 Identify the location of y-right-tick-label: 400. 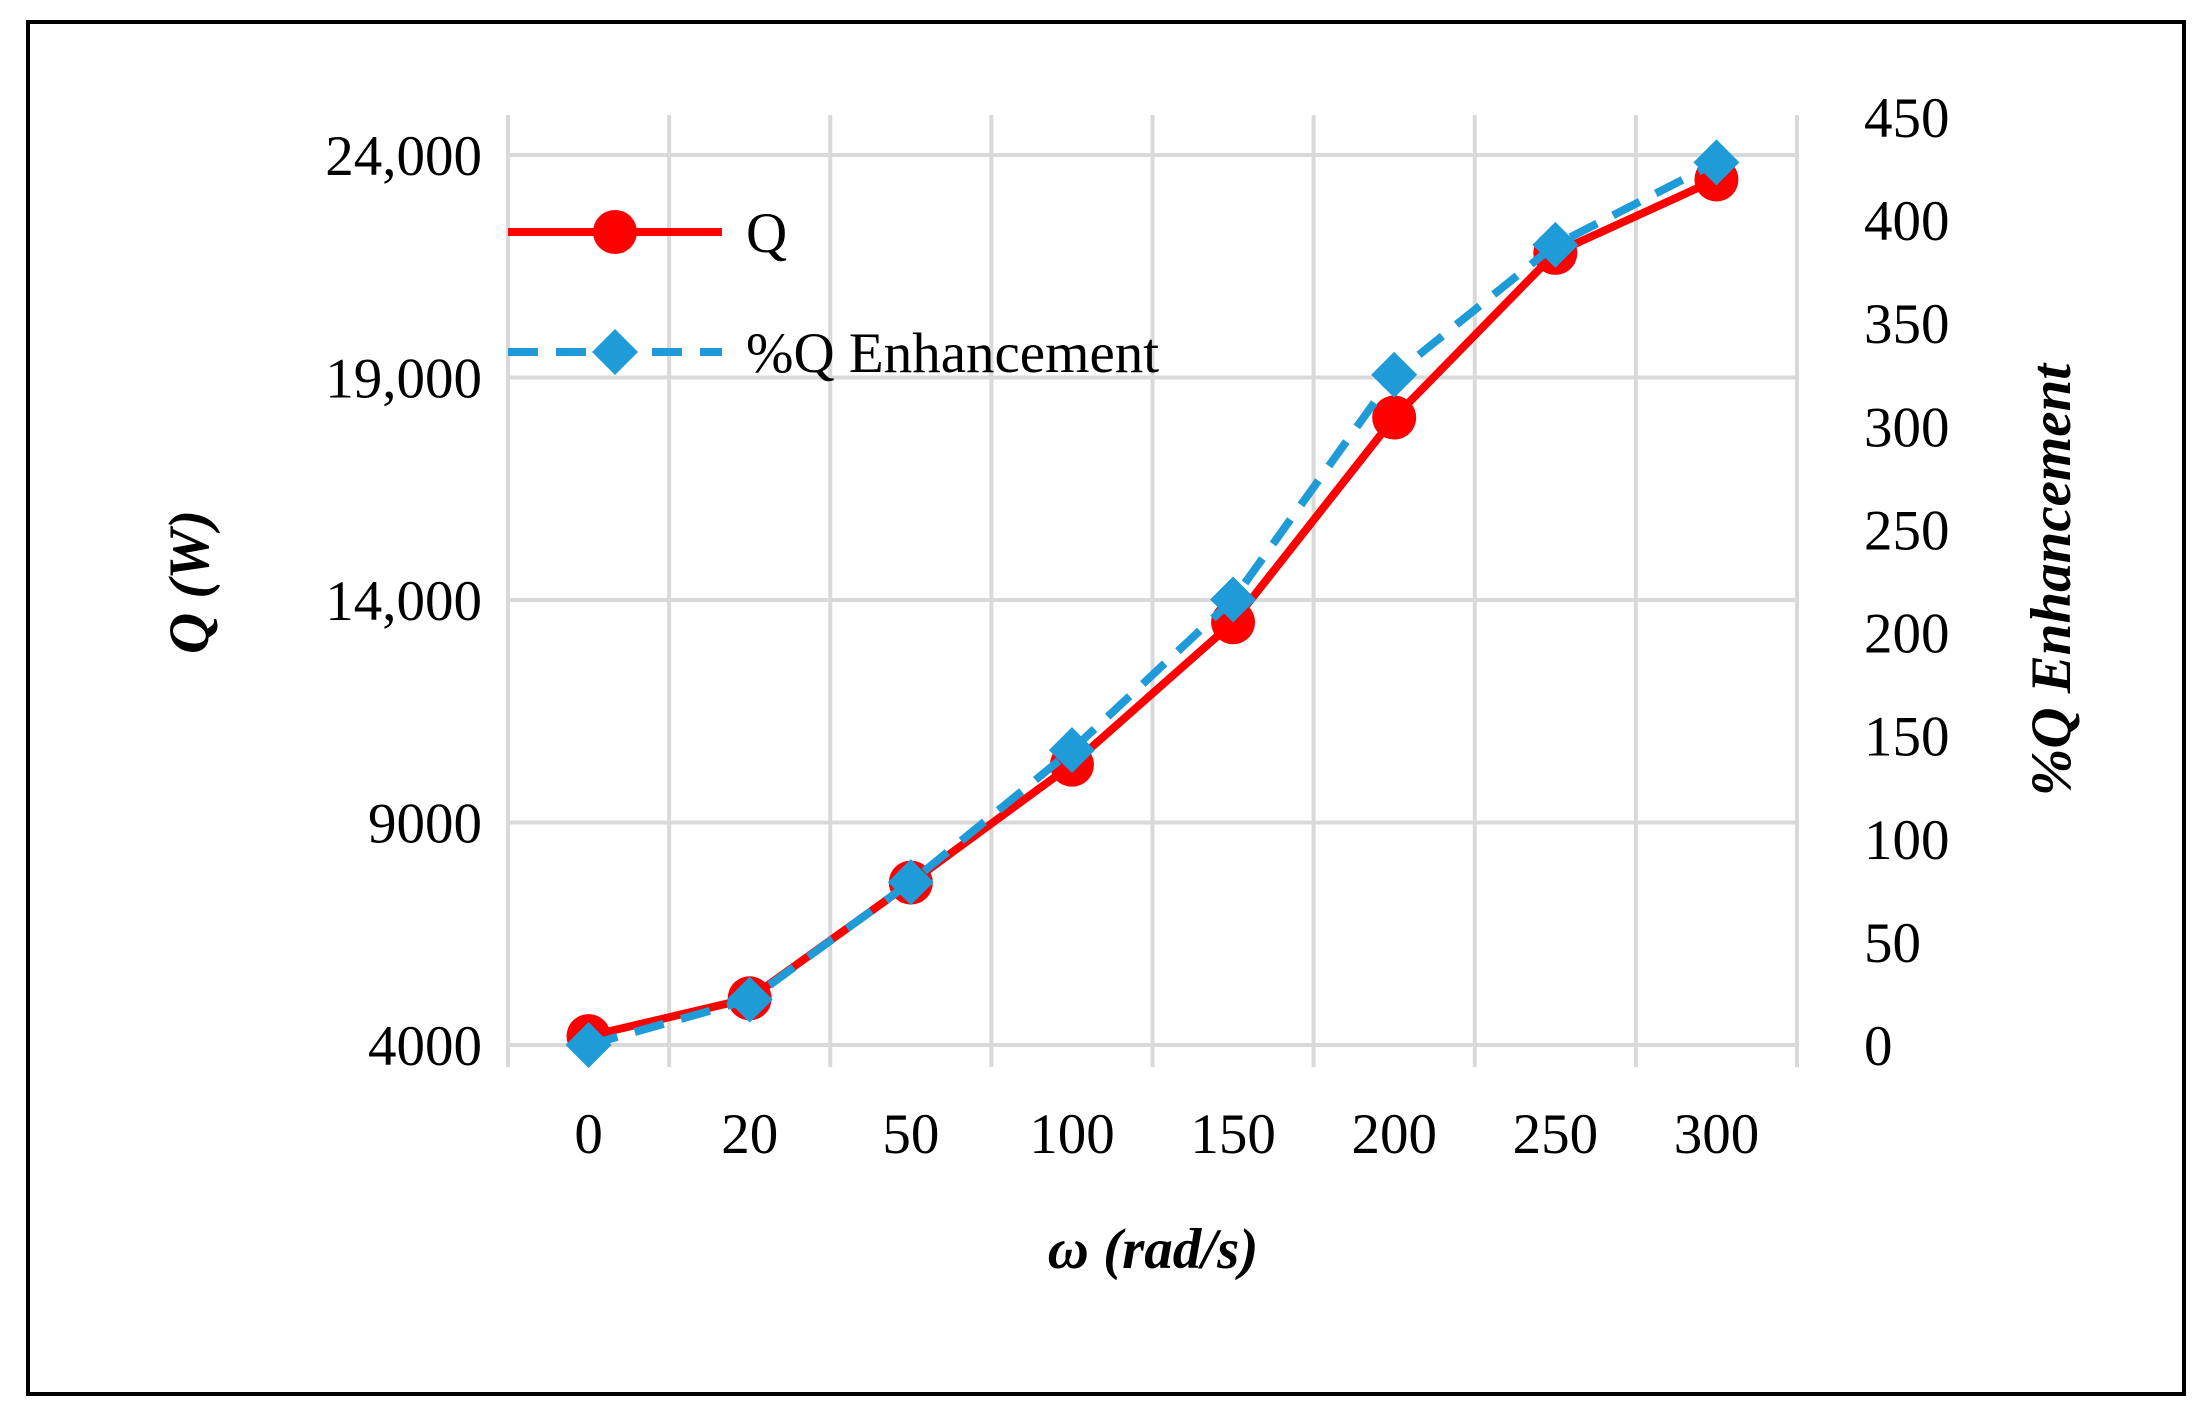
(1907, 221).